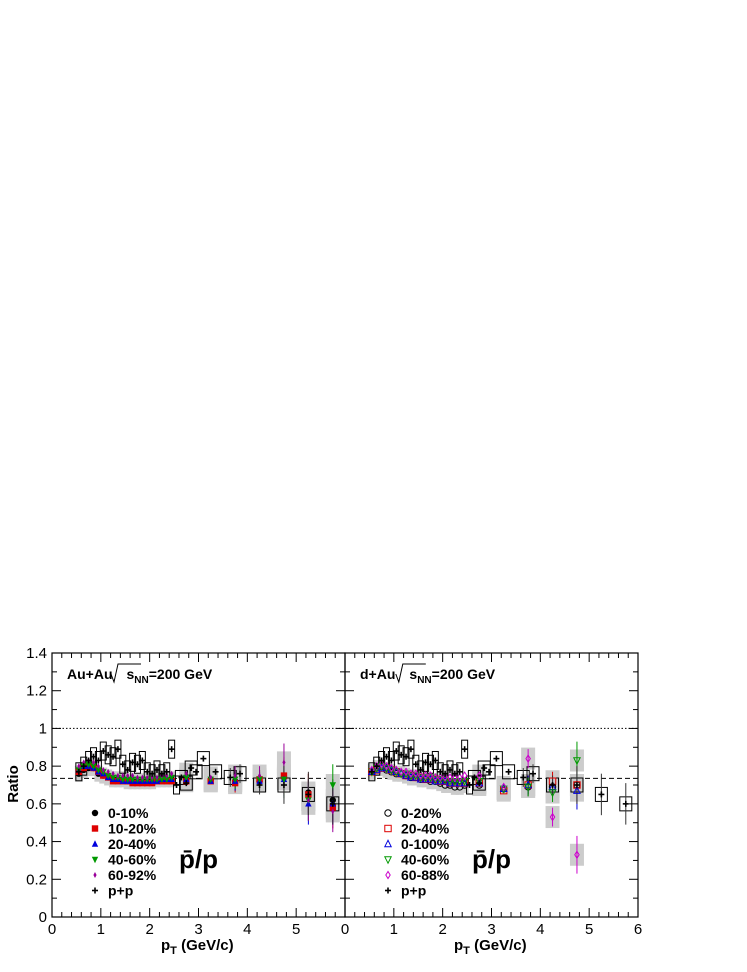  What do you see at coordinates (413, 891) in the screenshot?
I see `legend-label: p+p` at bounding box center [413, 891].